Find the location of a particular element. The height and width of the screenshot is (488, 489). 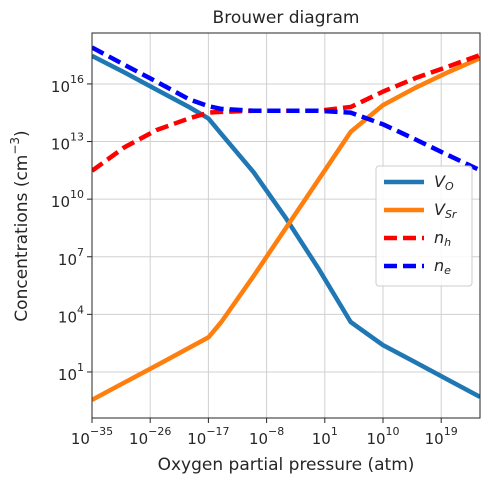

x-tick-label: 10¹⁹ is located at coordinates (441, 436).